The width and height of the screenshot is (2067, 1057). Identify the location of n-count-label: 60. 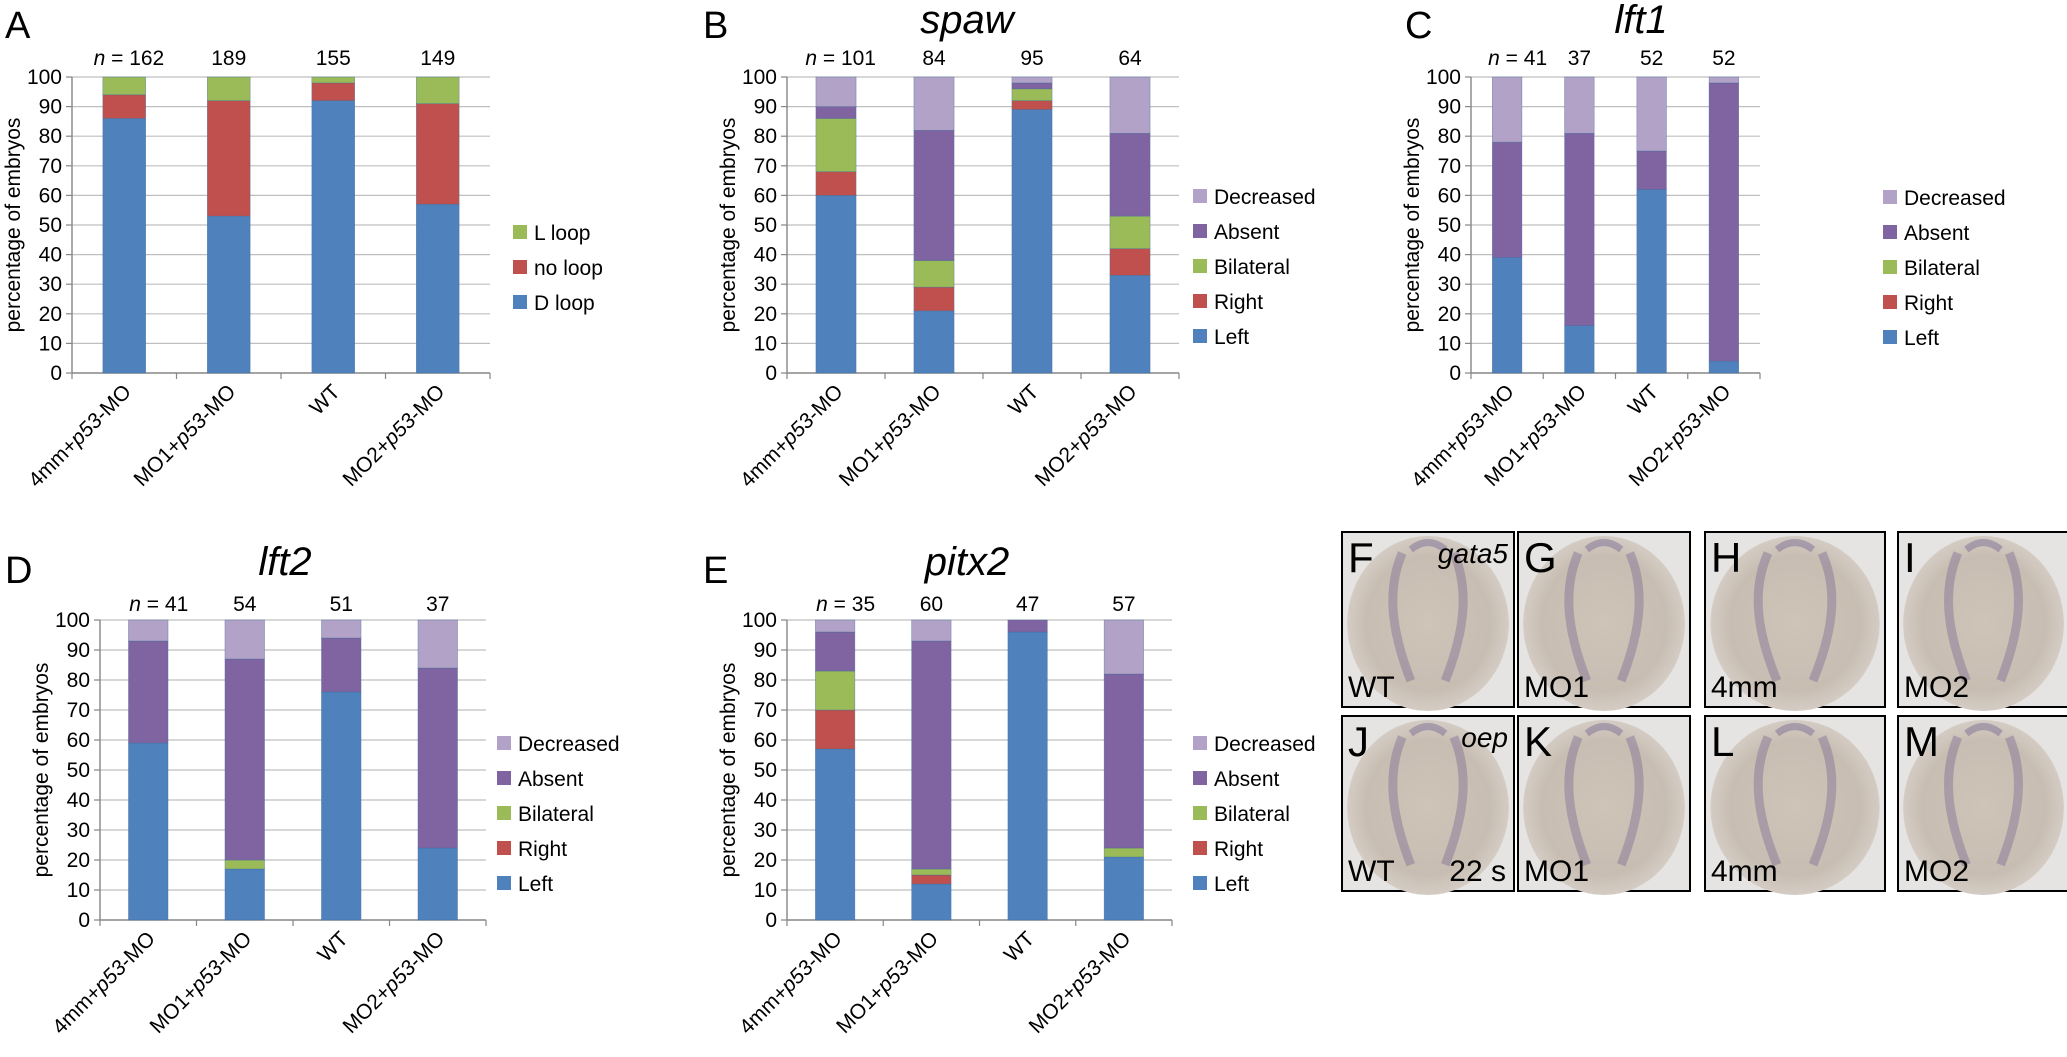
(931, 604).